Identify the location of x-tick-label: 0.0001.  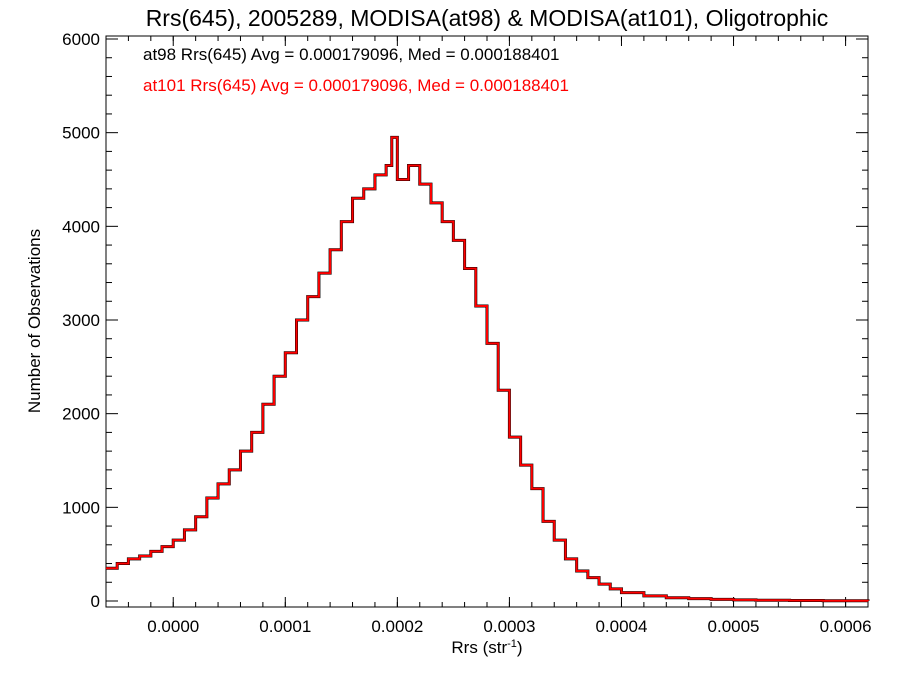
(285, 626).